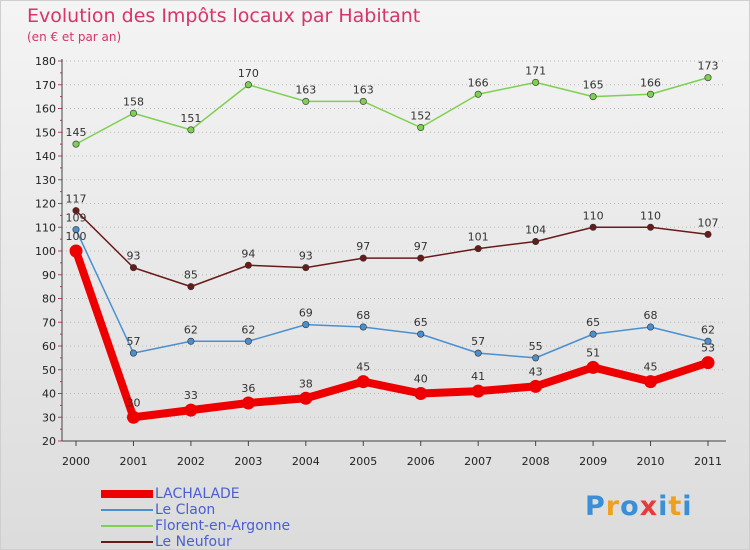  What do you see at coordinates (536, 371) in the screenshot?
I see `data-label-lachalade: 43` at bounding box center [536, 371].